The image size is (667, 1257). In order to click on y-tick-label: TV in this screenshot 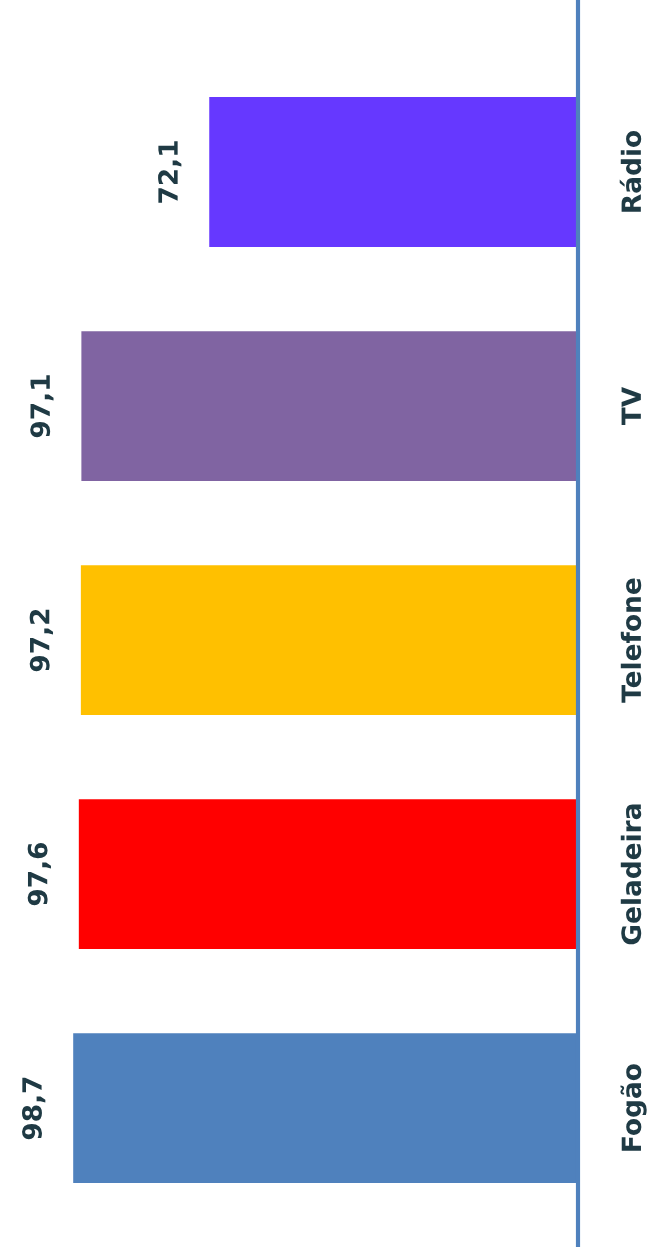, I will do `click(631, 406)`.